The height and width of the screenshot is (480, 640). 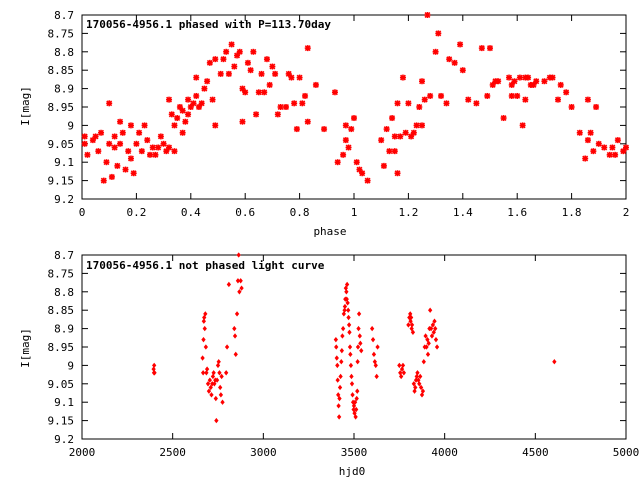 What do you see at coordinates (572, 212) in the screenshot?
I see `phased-x-tick-label: 1.8` at bounding box center [572, 212].